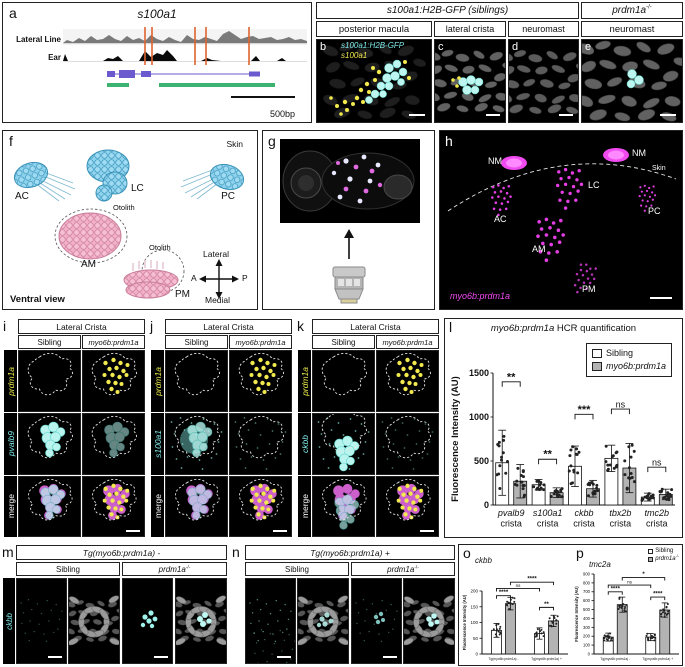  What do you see at coordinates (228, 326) in the screenshot?
I see `j-header: Lateral Crista` at bounding box center [228, 326].